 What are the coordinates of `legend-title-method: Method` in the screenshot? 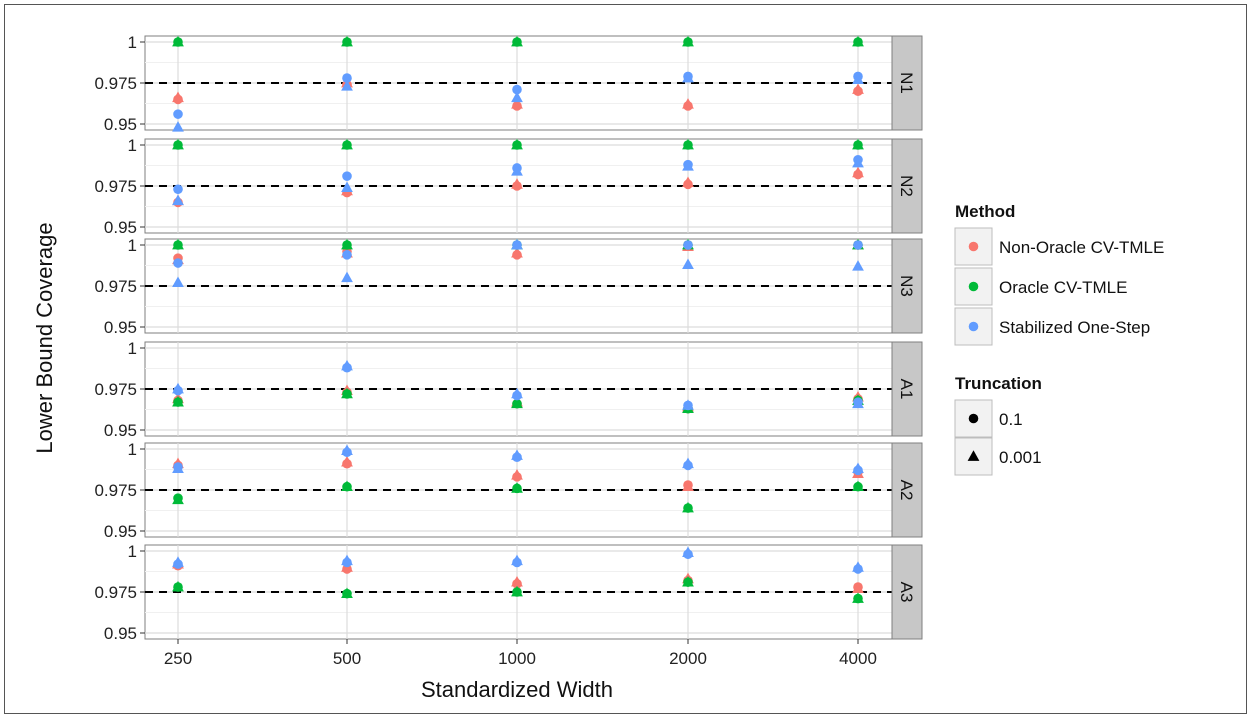 It's located at (985, 211).